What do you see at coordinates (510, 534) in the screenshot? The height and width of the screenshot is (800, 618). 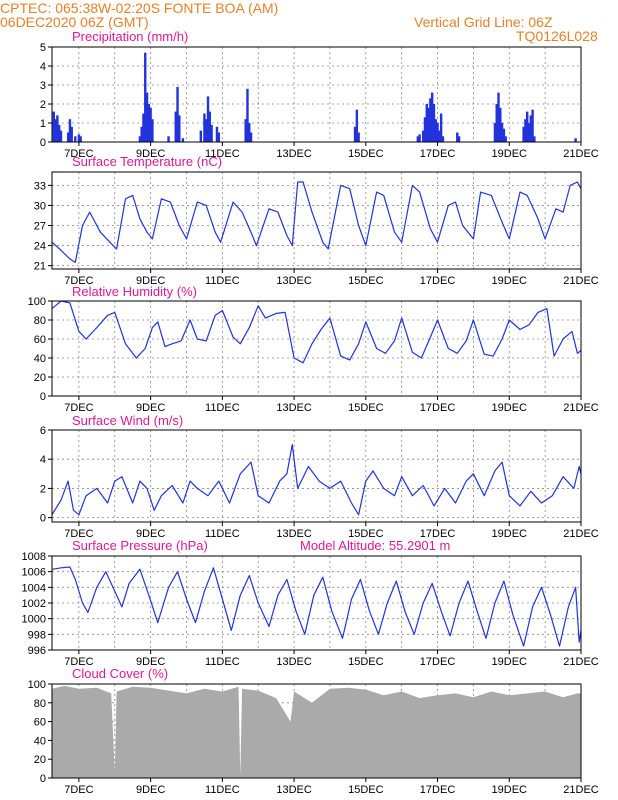 I see `wind-xtick-label: 19DEC` at bounding box center [510, 534].